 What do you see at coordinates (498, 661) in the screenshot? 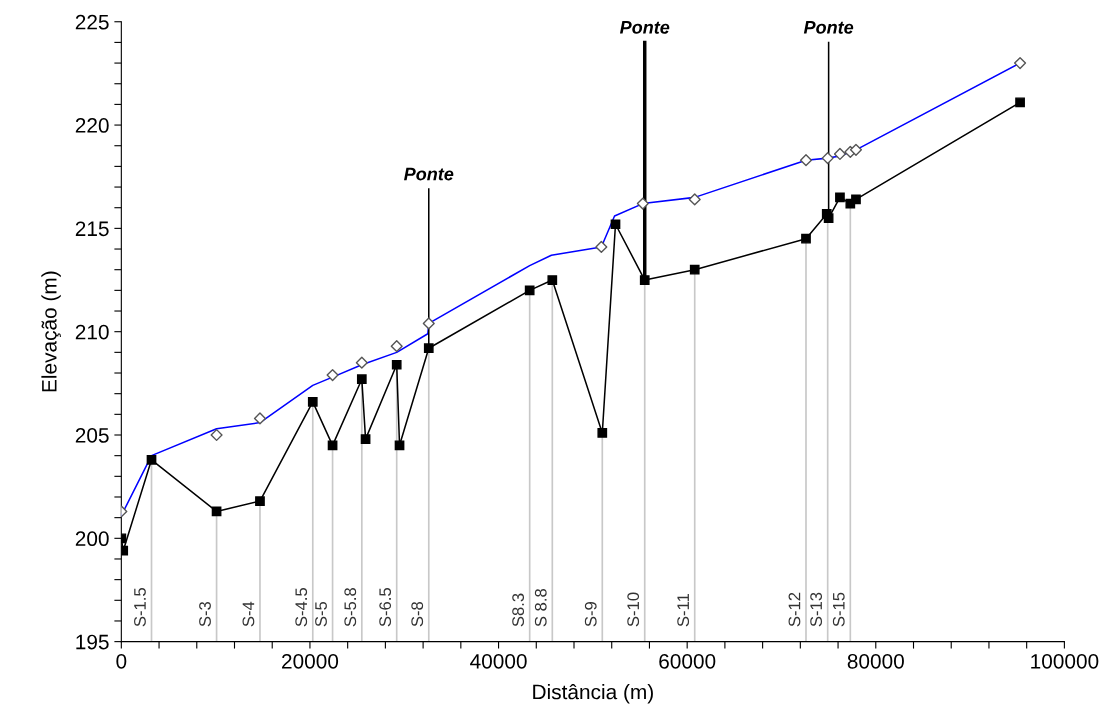
I see `x-tick-label: 40000` at bounding box center [498, 661].